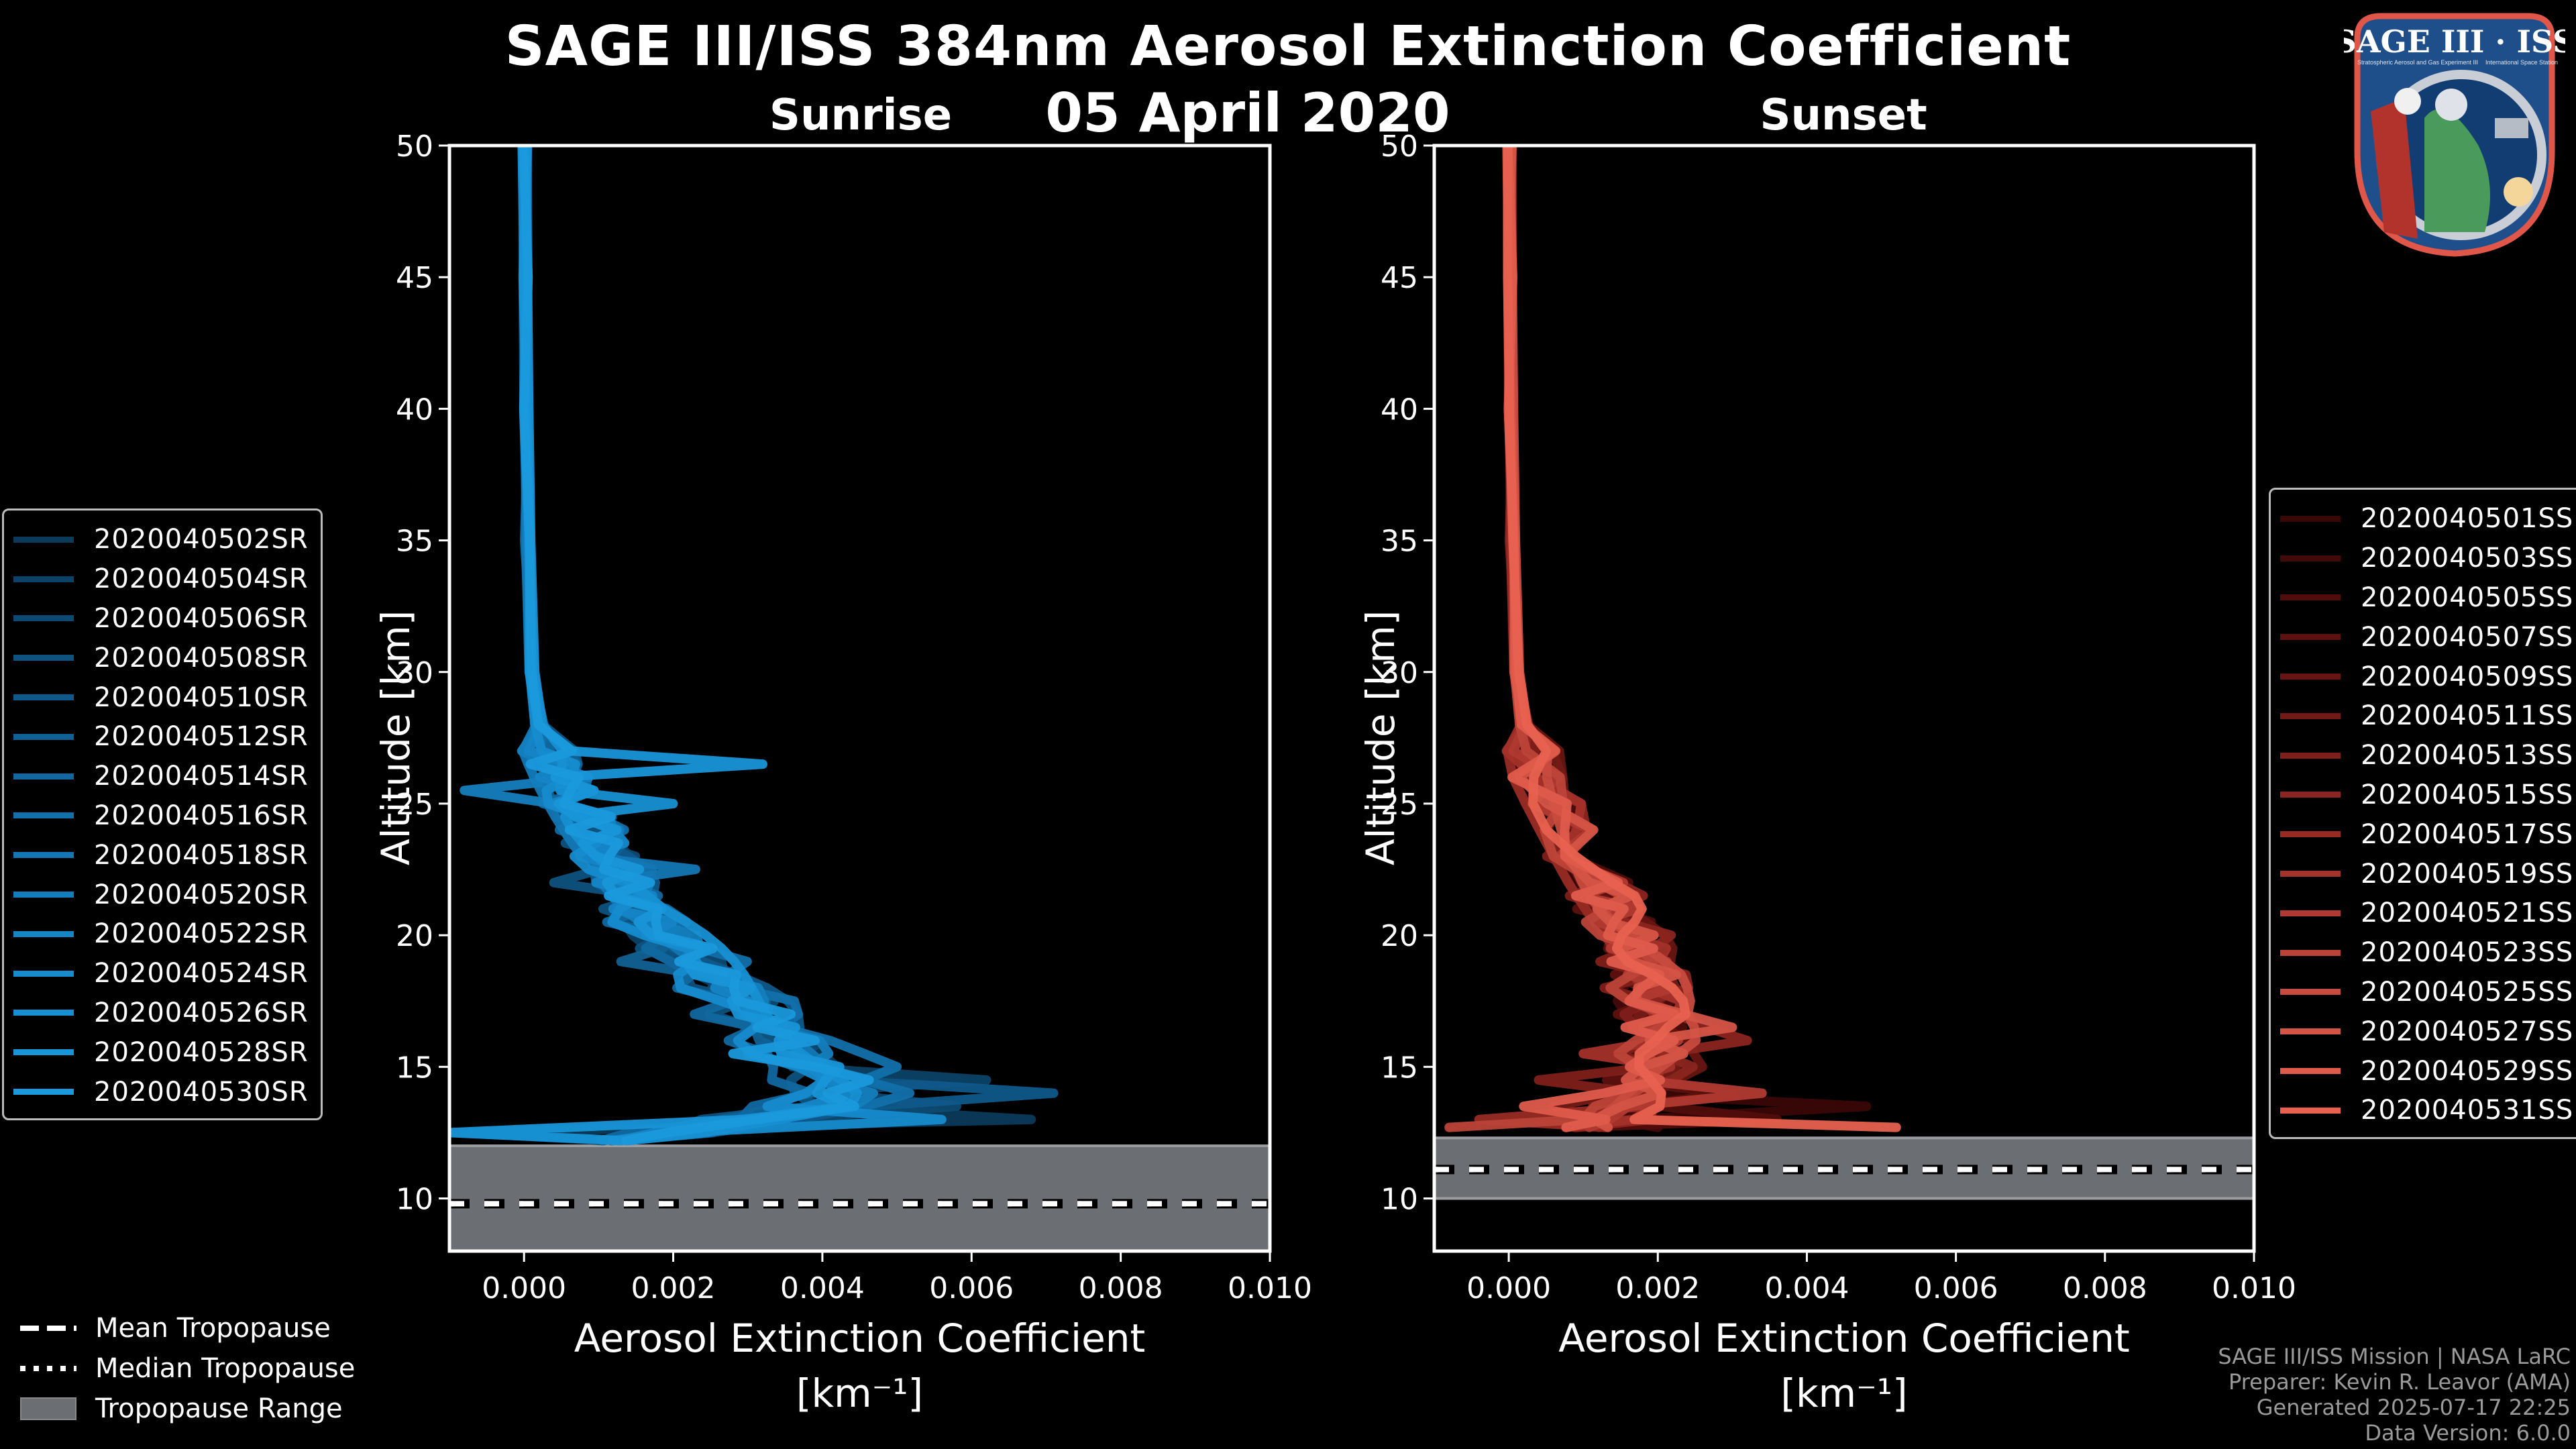 Image resolution: width=2576 pixels, height=1449 pixels. Describe the element at coordinates (1806, 1288) in the screenshot. I see `x-tick-label: 0.004` at that location.